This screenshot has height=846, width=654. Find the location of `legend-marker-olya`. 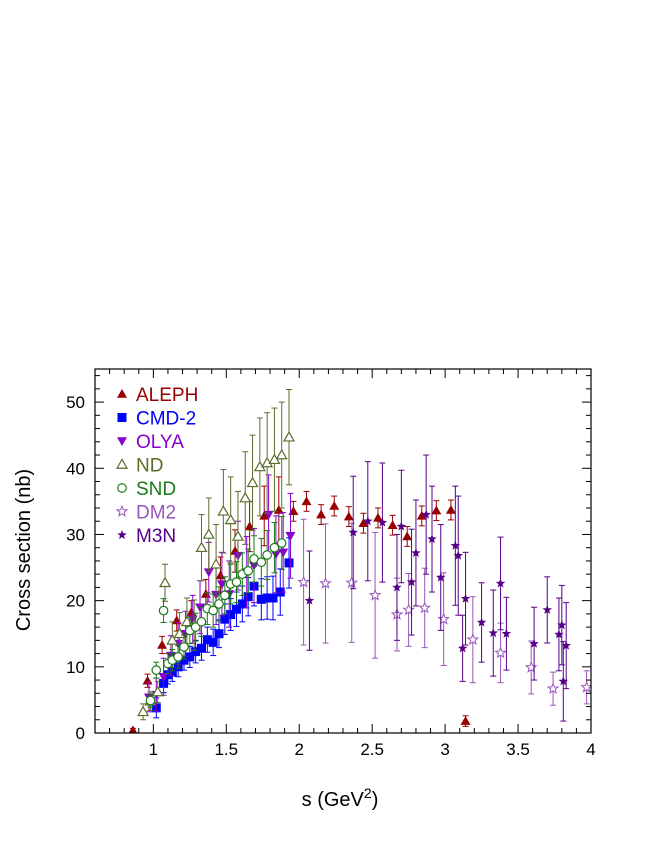

legend-marker-olya is located at coordinates (122, 441).